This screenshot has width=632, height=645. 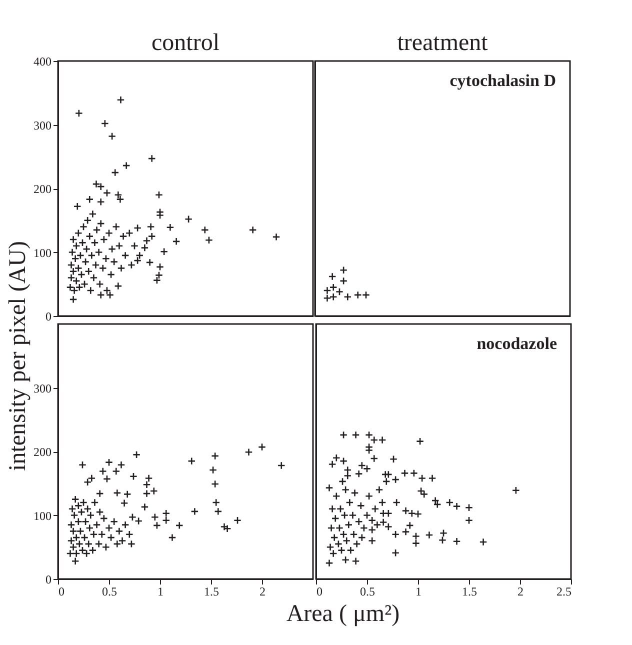 I want to click on chart-title: control, so click(x=186, y=43).